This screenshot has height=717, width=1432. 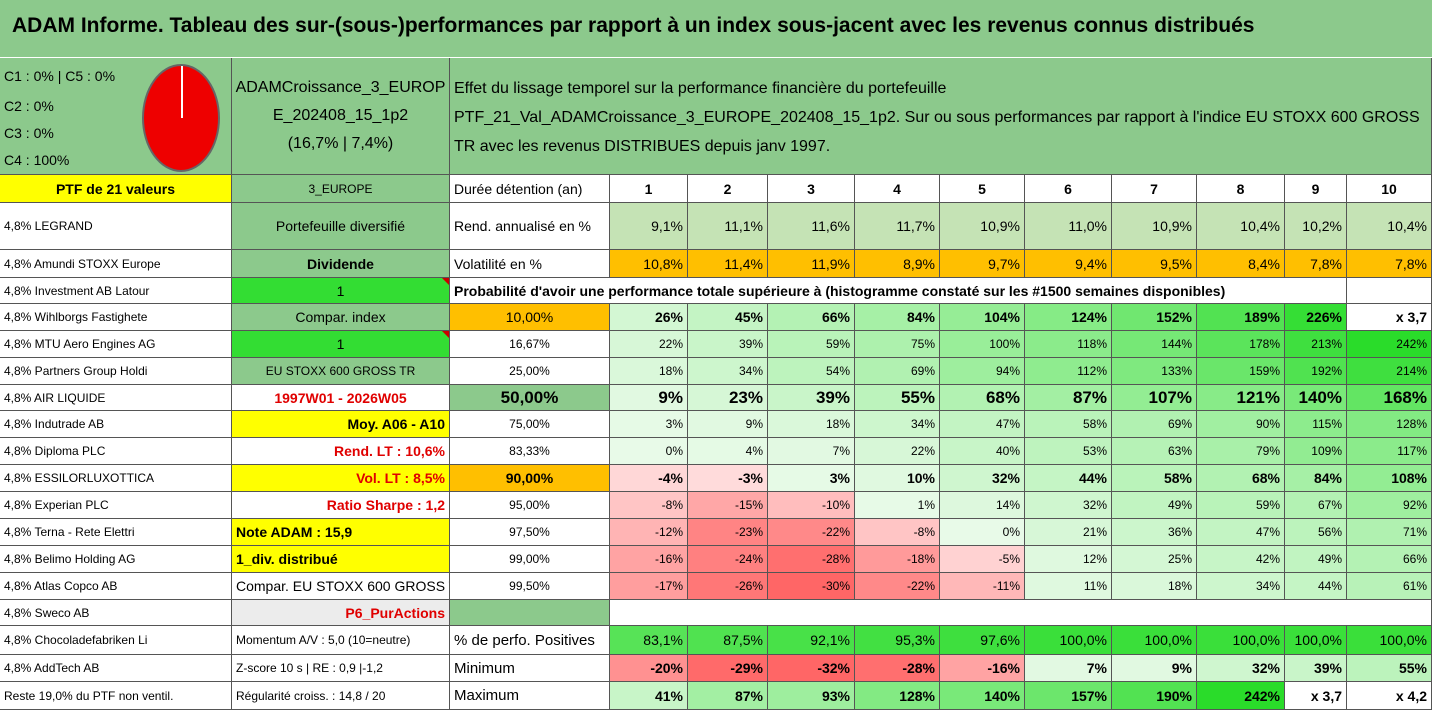 I want to click on percentile-value: 90%, so click(x=1241, y=424).